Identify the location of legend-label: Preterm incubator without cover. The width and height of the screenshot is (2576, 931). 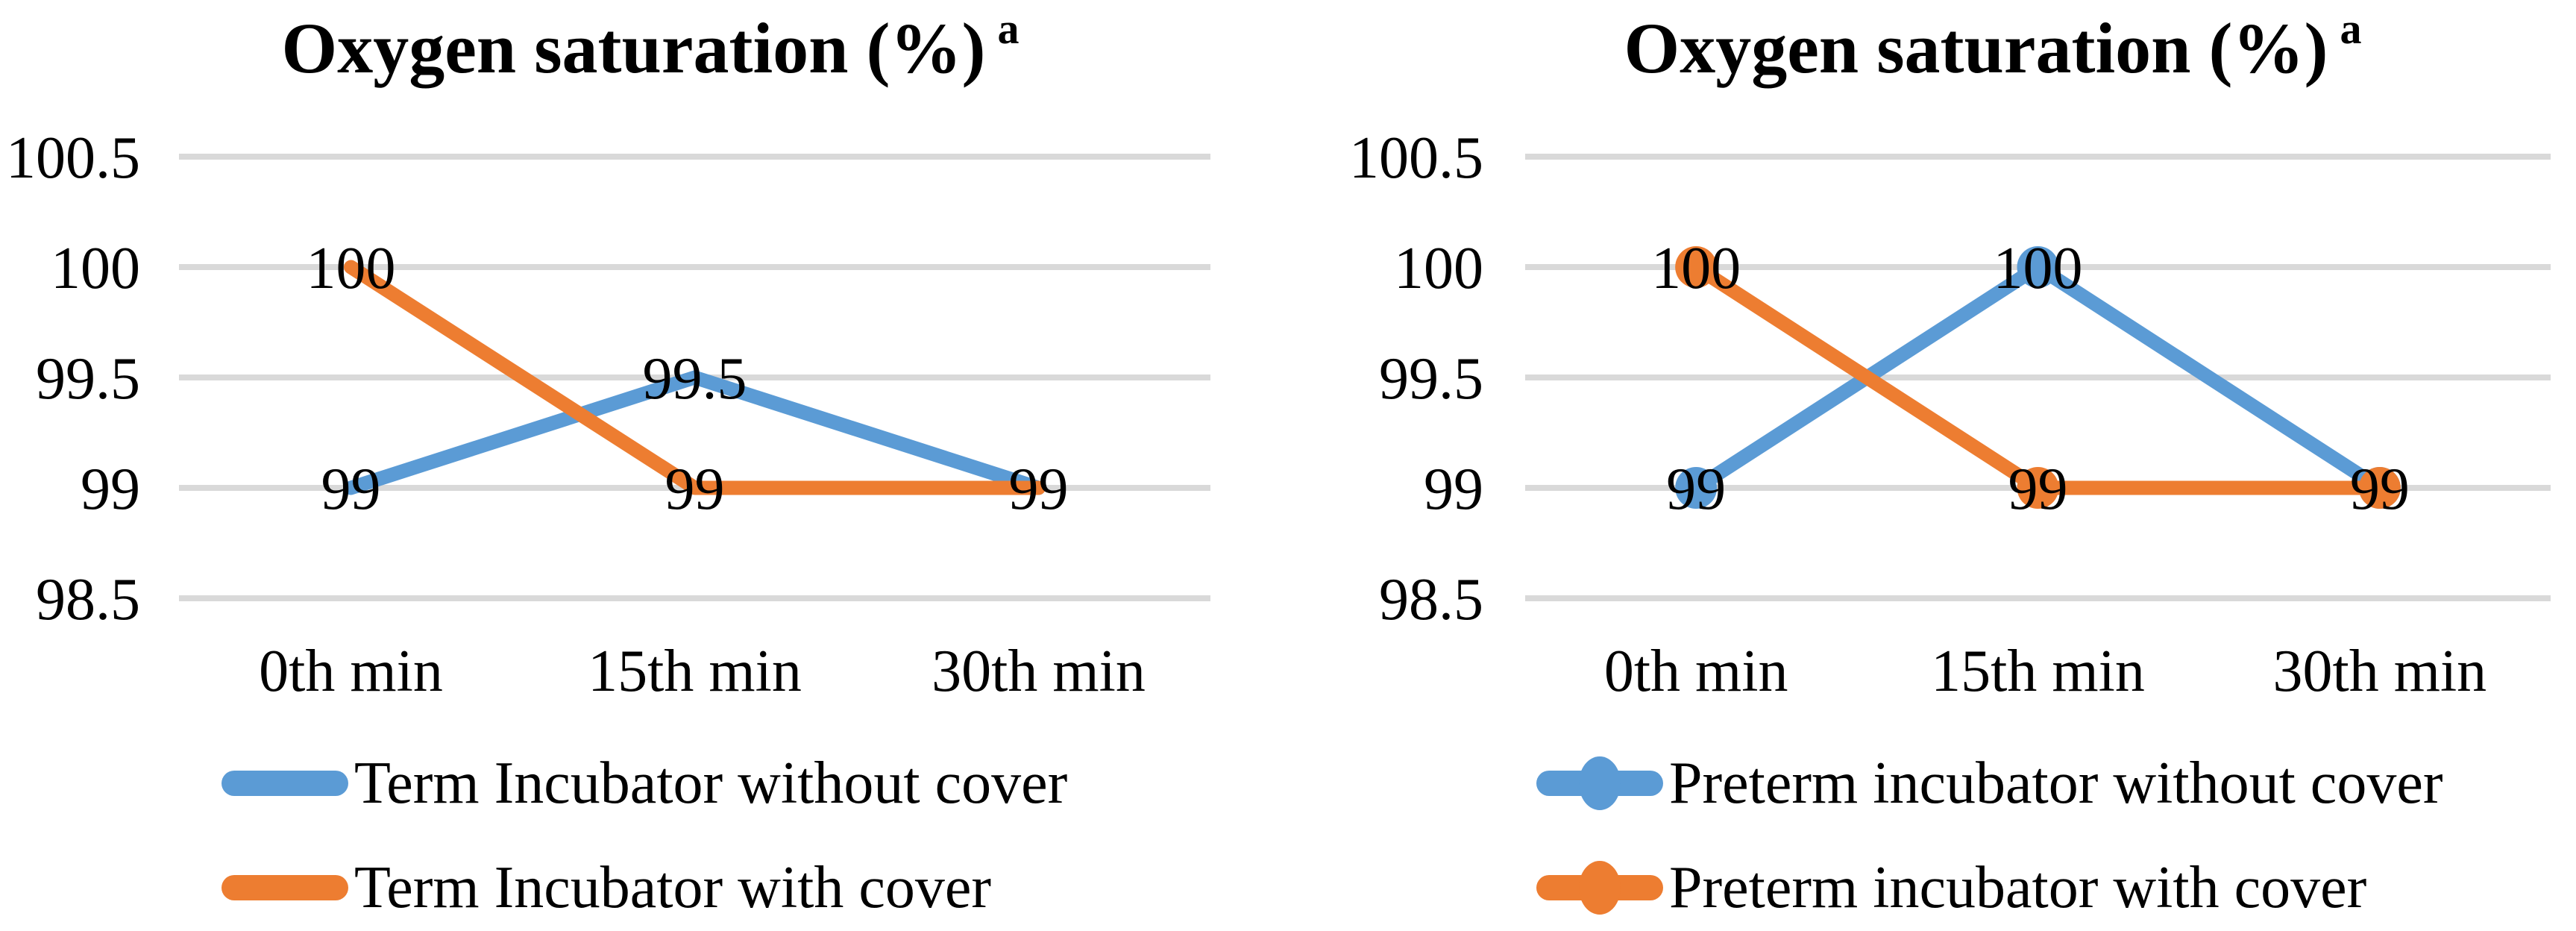
(2056, 783).